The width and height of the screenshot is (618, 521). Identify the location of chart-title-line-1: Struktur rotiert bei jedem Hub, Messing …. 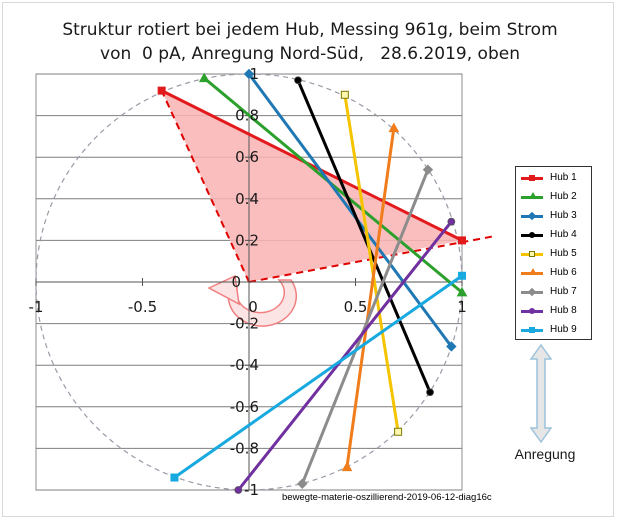
(310, 30).